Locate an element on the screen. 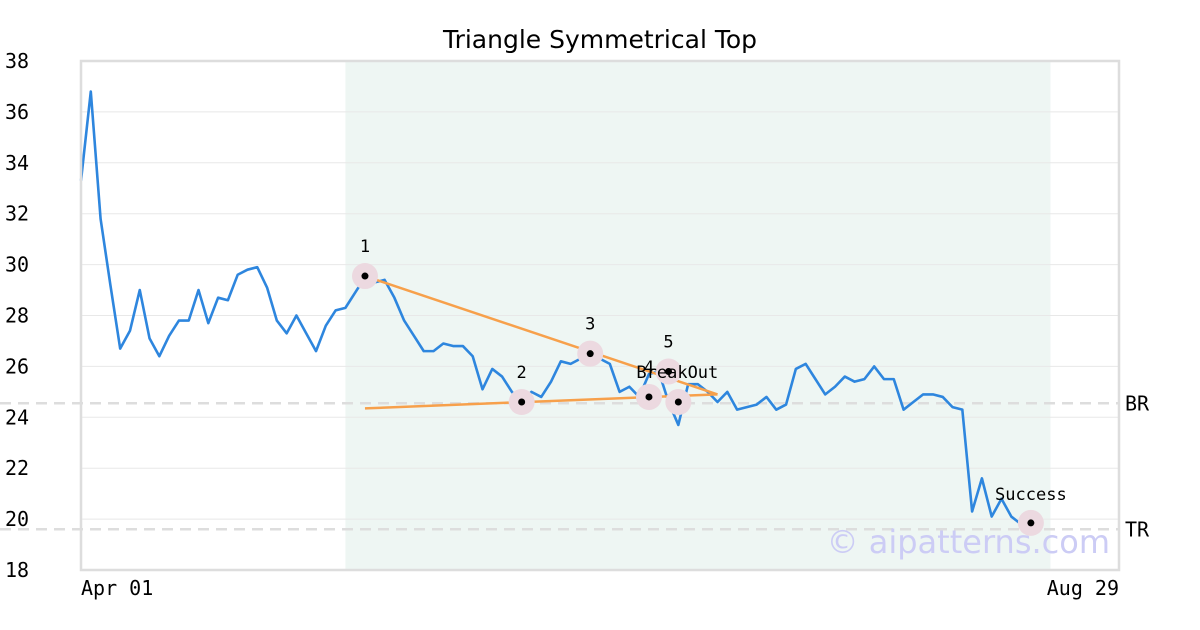 This screenshot has width=1200, height=630. y-tick-label: 34 is located at coordinates (17, 163).